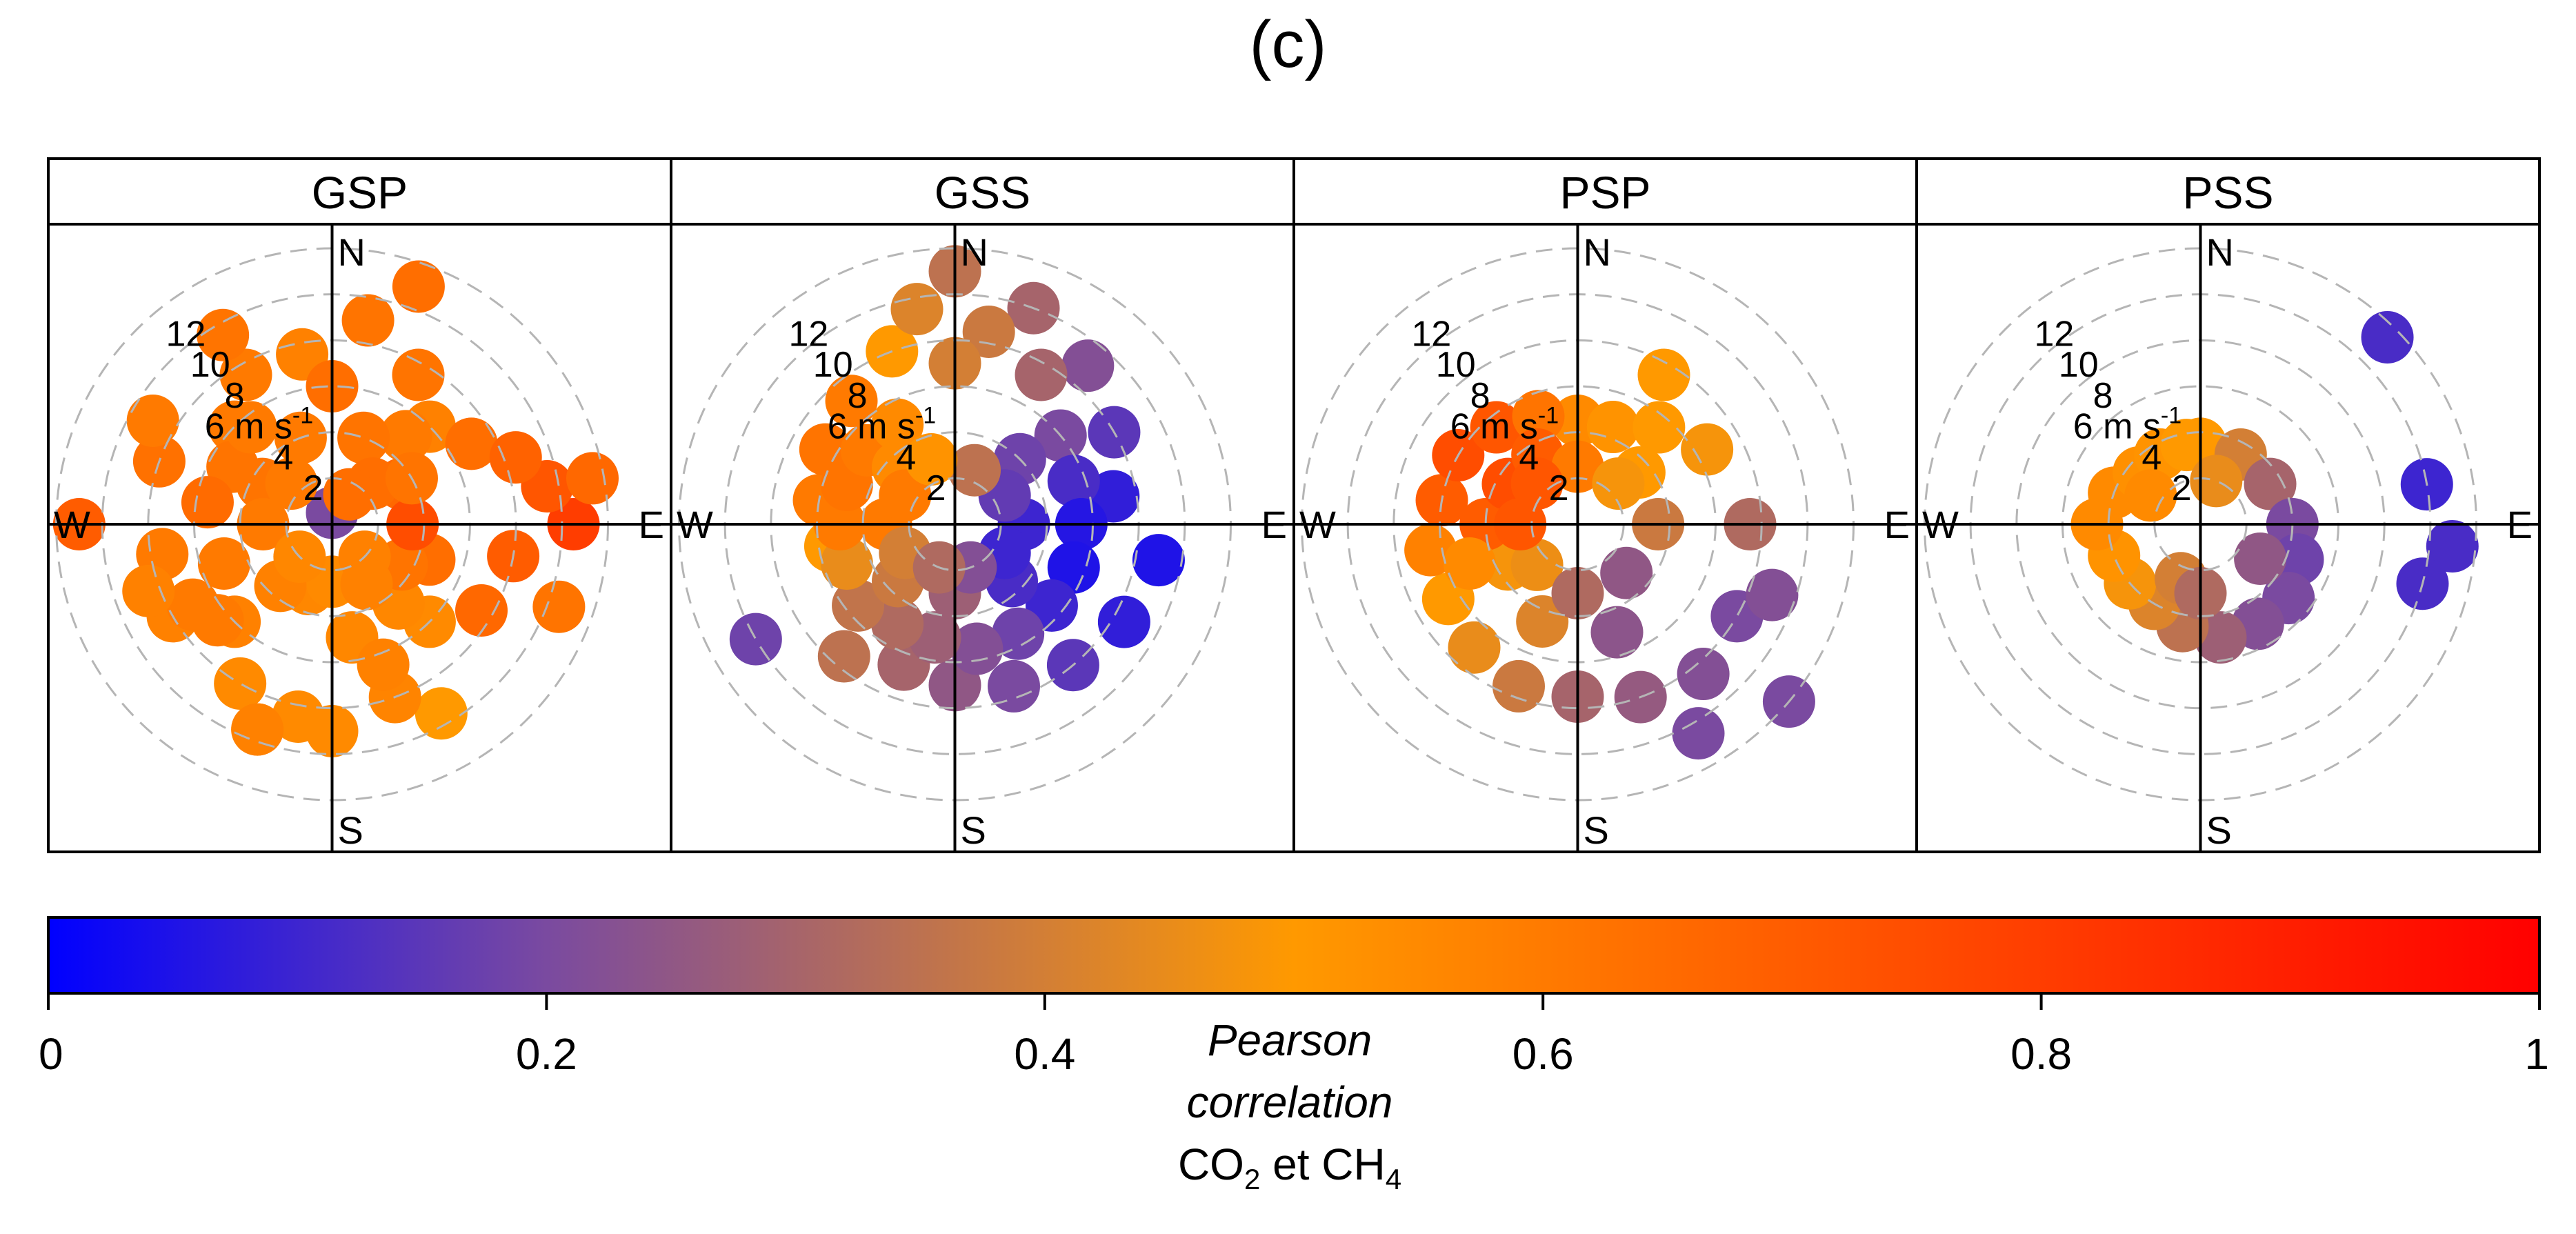  I want to click on colorbar-title-part: CO, so click(1211, 1164).